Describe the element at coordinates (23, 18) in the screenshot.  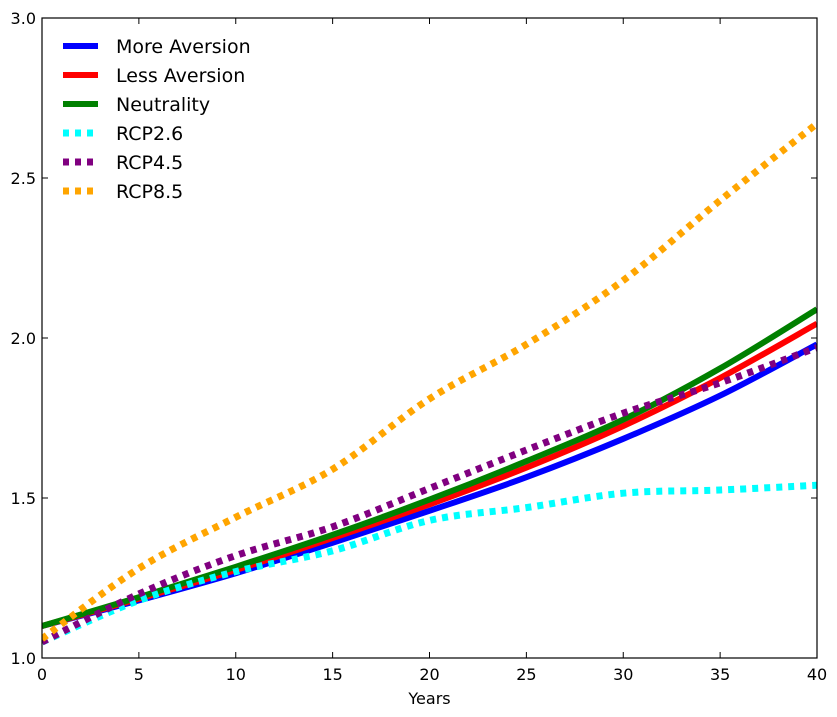
I see `y-tick-label: 3.0` at that location.